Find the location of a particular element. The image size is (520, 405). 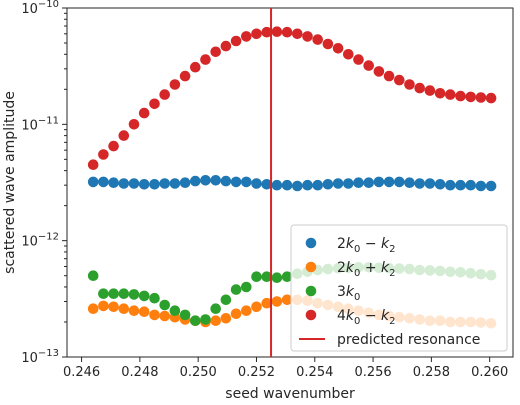

y-tick-label: 10−11 is located at coordinates (40, 124).